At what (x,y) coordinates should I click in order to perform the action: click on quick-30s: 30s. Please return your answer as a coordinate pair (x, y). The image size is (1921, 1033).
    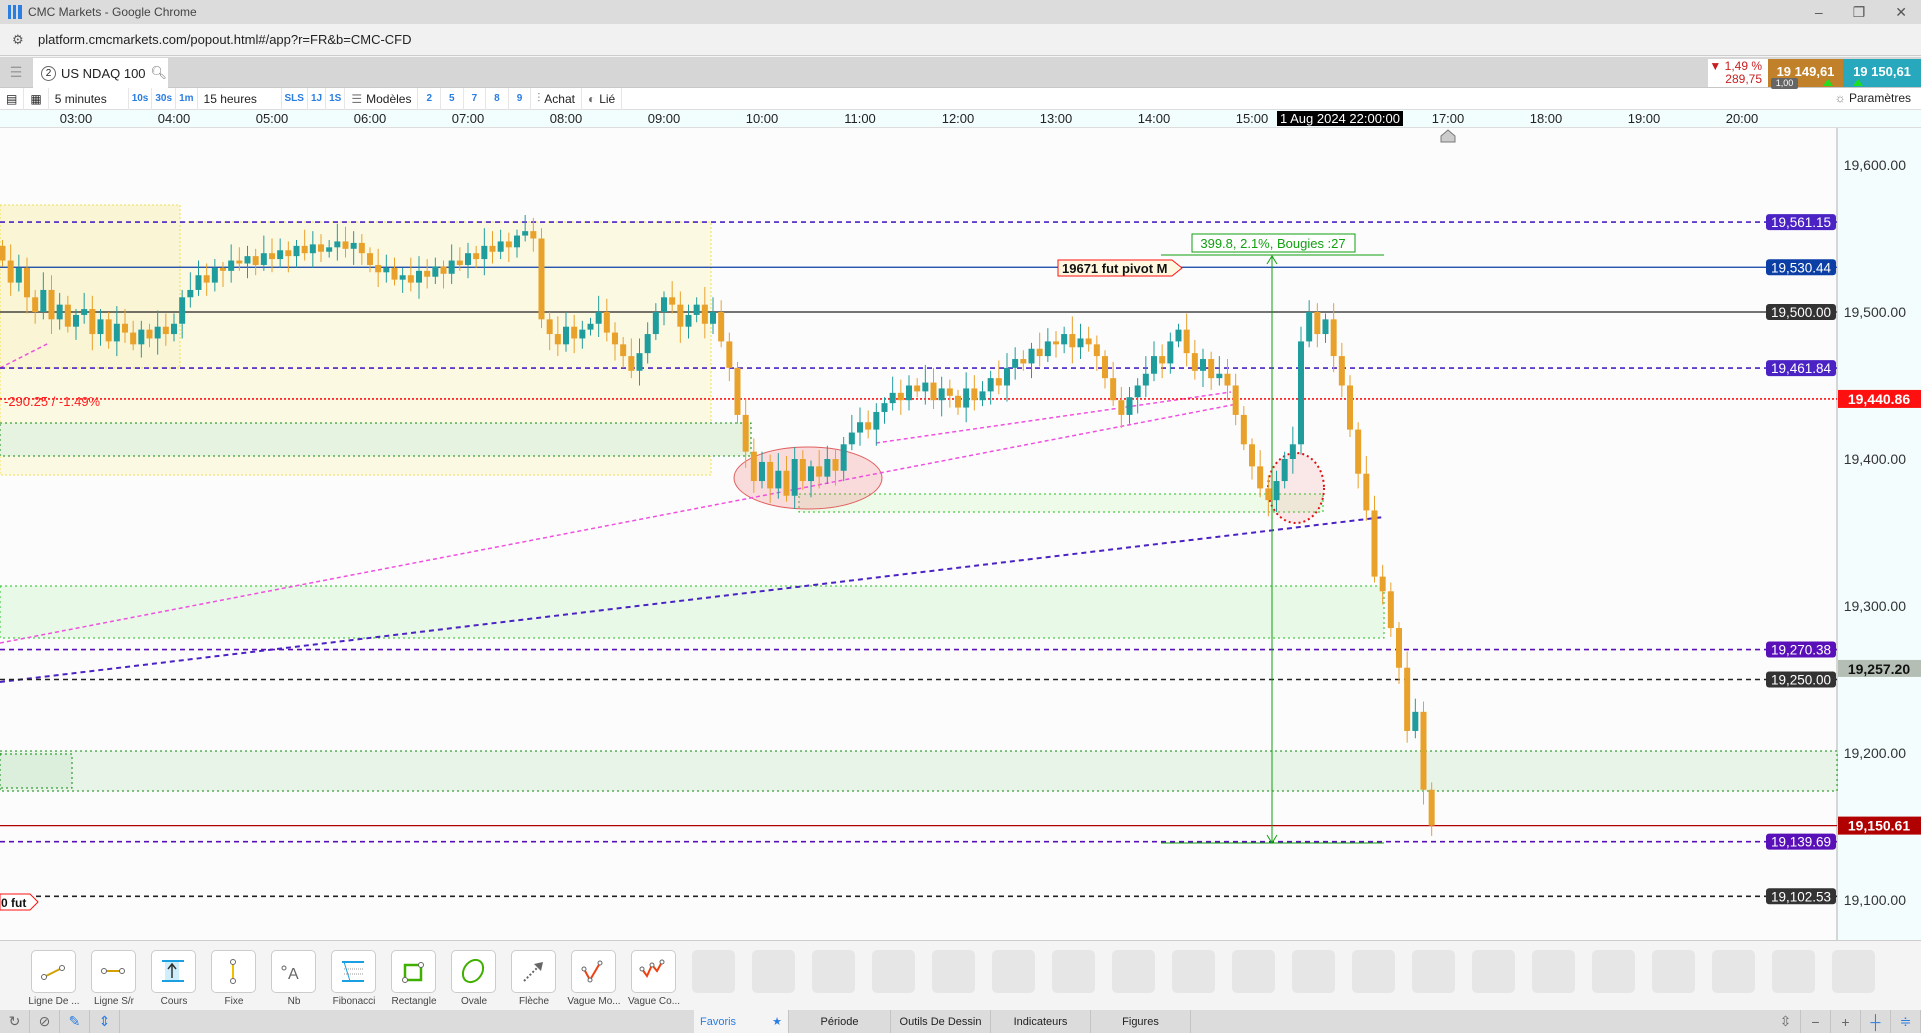
    Looking at the image, I should click on (164, 98).